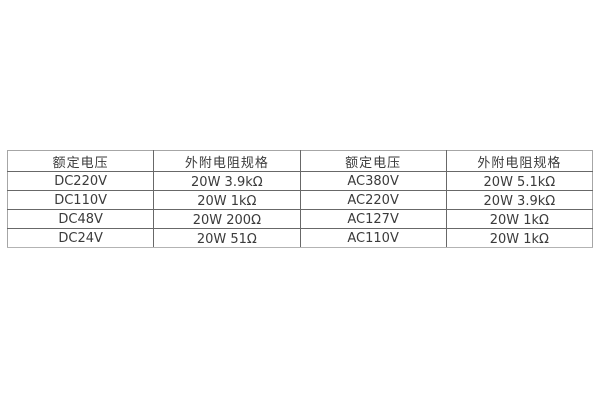  Describe the element at coordinates (373, 219) in the screenshot. I see `cell-ac-voltage: AC127V` at that location.